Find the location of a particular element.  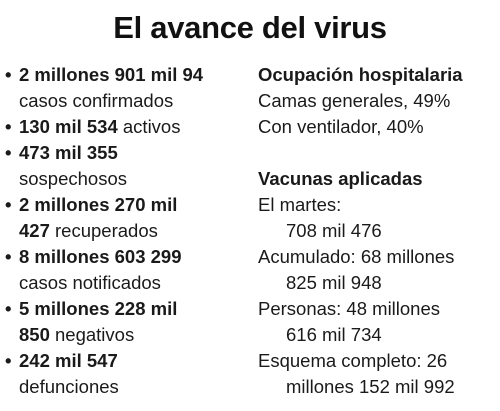

stat-label-text: sospechosos is located at coordinates (73, 178).